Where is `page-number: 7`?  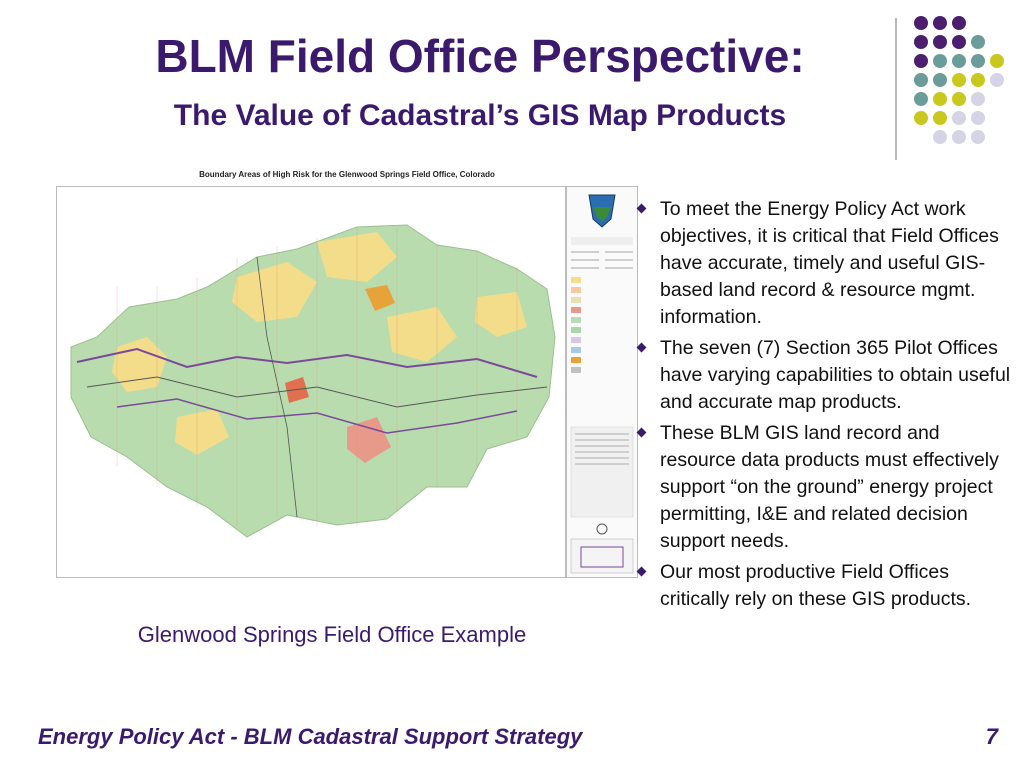 page-number: 7 is located at coordinates (991, 736).